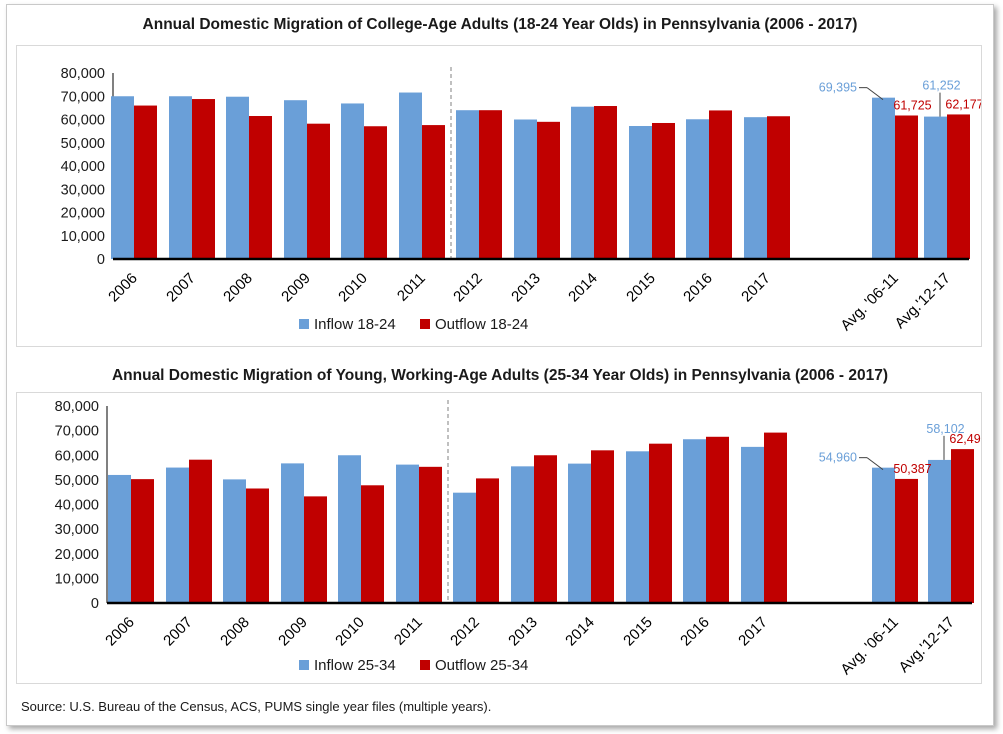  I want to click on data-label-inflow: 54,960, so click(838, 458).